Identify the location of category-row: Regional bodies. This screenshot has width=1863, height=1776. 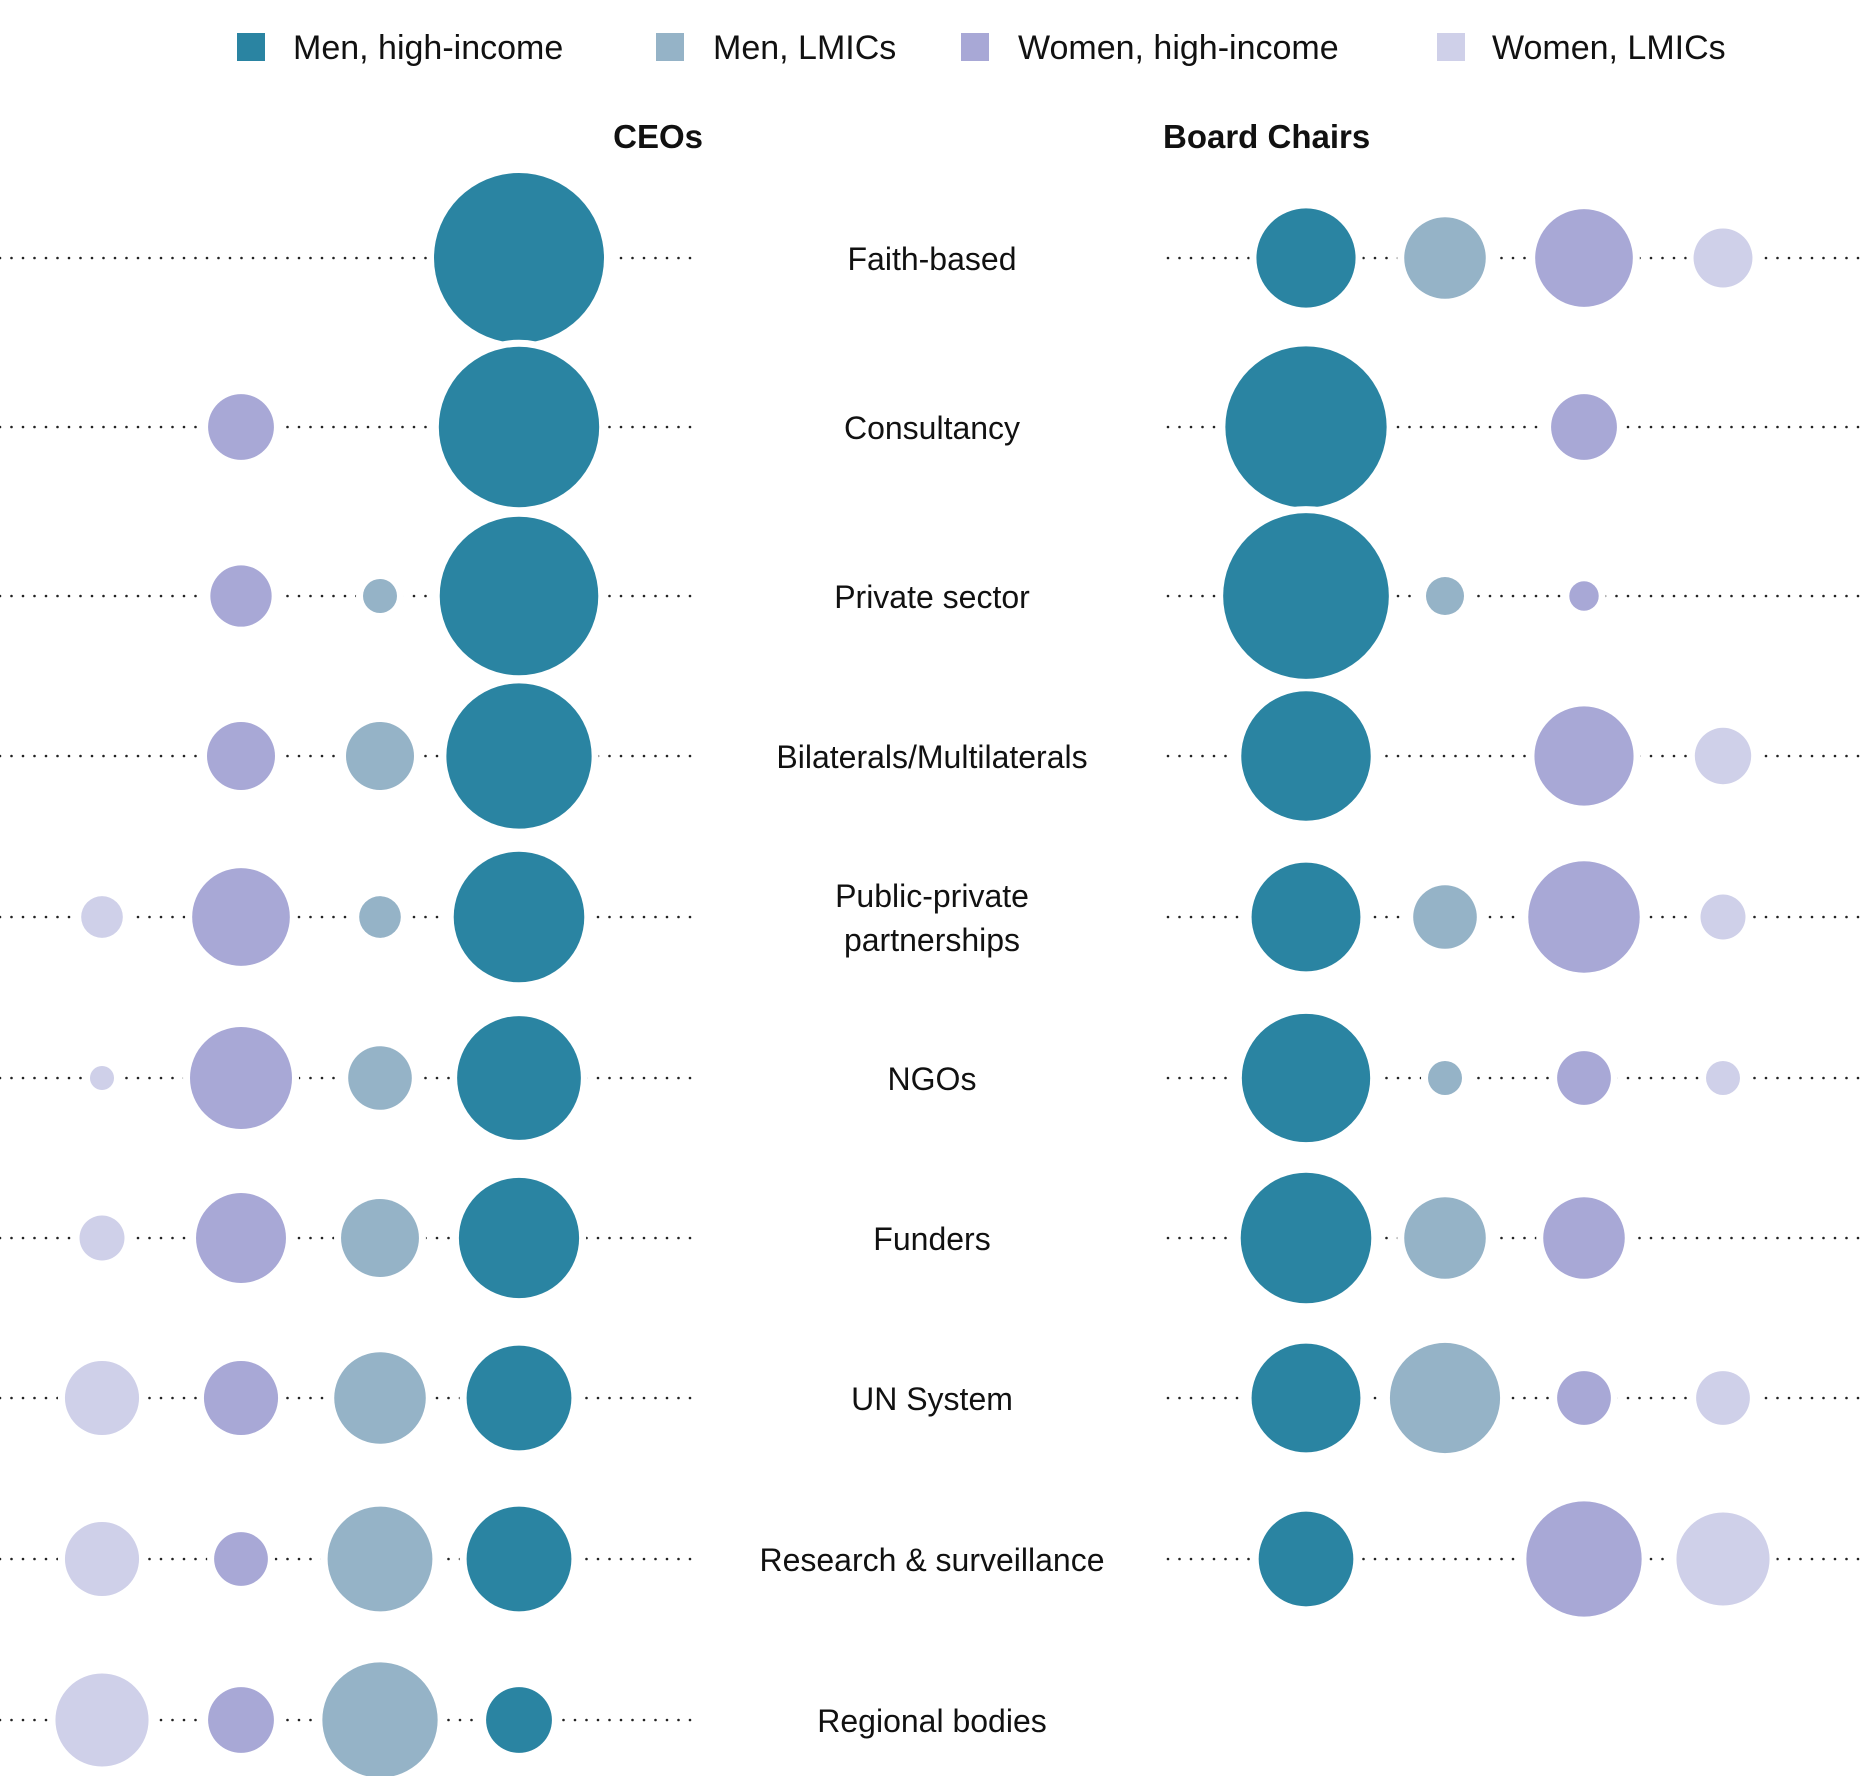
(523, 1715).